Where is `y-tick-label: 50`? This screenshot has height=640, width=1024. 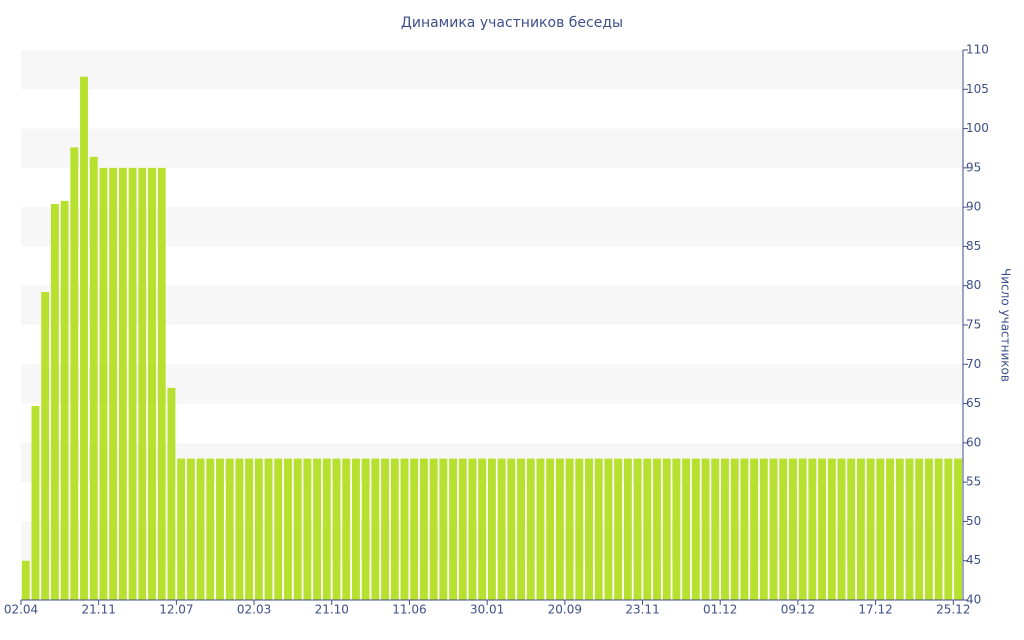 y-tick-label: 50 is located at coordinates (973, 521).